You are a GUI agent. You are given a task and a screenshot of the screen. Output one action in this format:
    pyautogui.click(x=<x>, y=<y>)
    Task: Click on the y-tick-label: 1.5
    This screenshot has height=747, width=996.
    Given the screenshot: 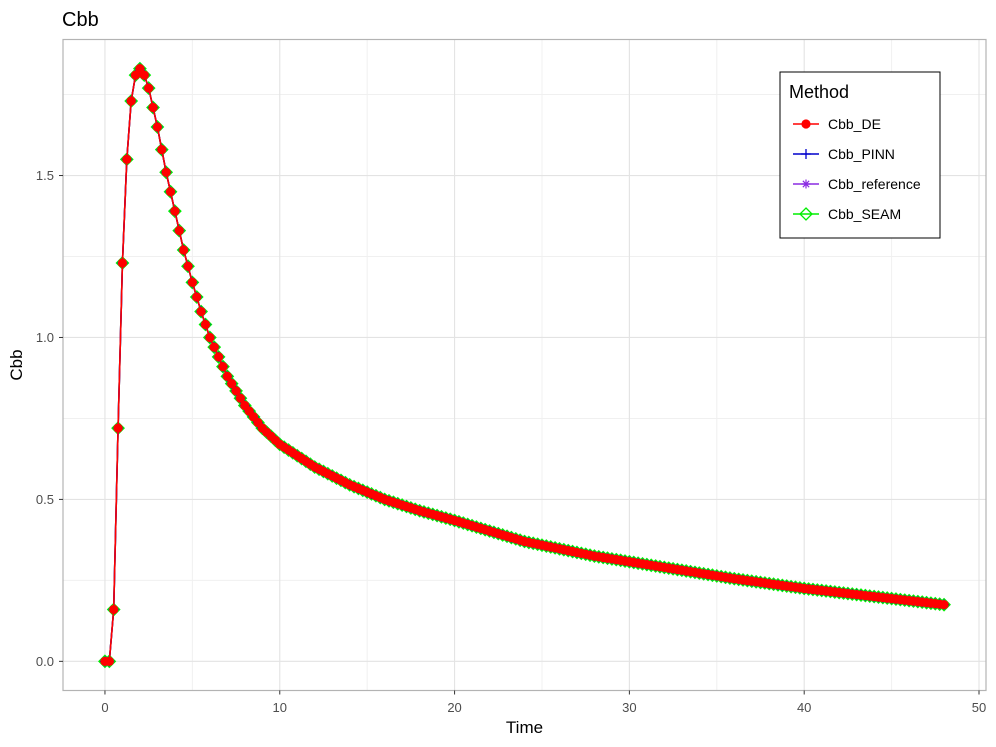 What is the action you would take?
    pyautogui.click(x=45, y=175)
    